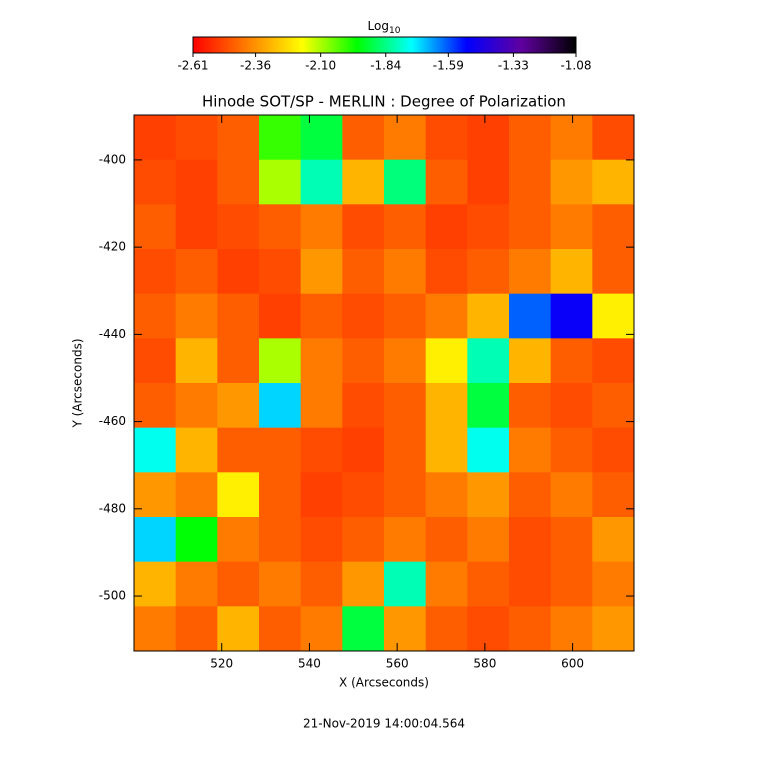  What do you see at coordinates (397, 664) in the screenshot?
I see `x-tick-label: 560` at bounding box center [397, 664].